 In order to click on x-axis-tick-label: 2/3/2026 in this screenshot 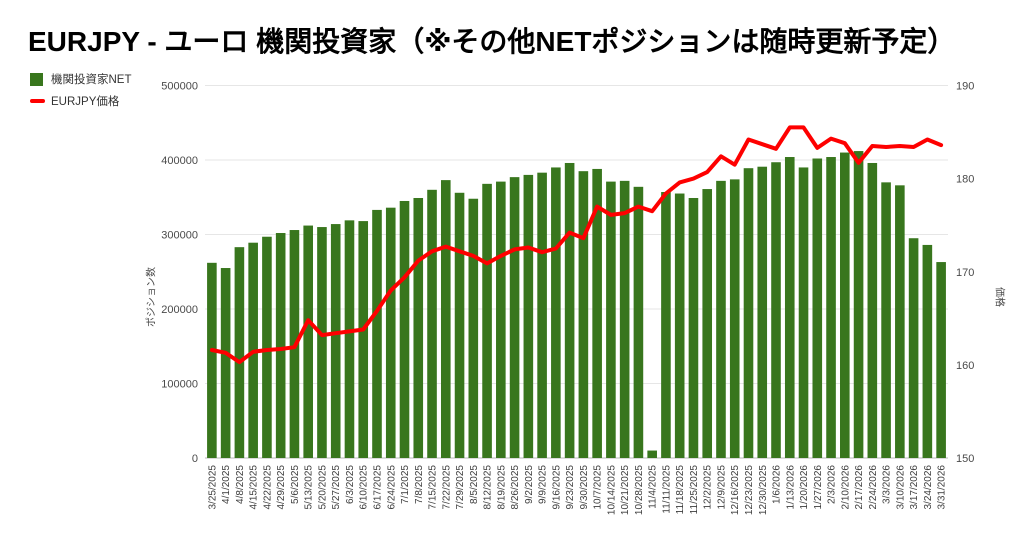, I will do `click(832, 484)`.